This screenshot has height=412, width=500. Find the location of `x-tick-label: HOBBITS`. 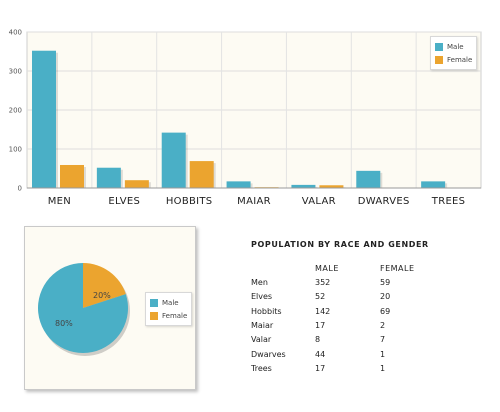

x-tick-label: HOBBITS is located at coordinates (189, 201).